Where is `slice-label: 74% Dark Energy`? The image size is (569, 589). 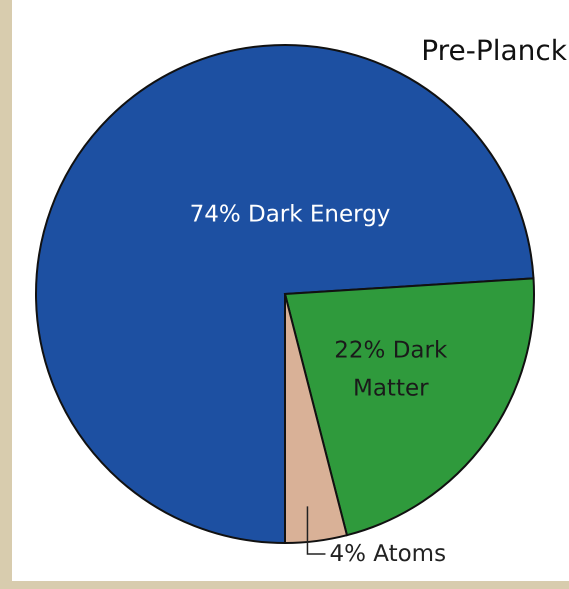
slice-label: 74% Dark Energy is located at coordinates (290, 214).